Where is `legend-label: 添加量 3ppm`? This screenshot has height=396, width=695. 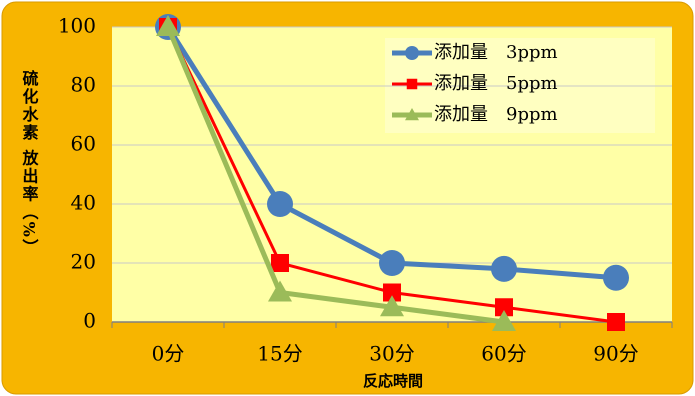
legend-label: 添加量 3ppm is located at coordinates (496, 52).